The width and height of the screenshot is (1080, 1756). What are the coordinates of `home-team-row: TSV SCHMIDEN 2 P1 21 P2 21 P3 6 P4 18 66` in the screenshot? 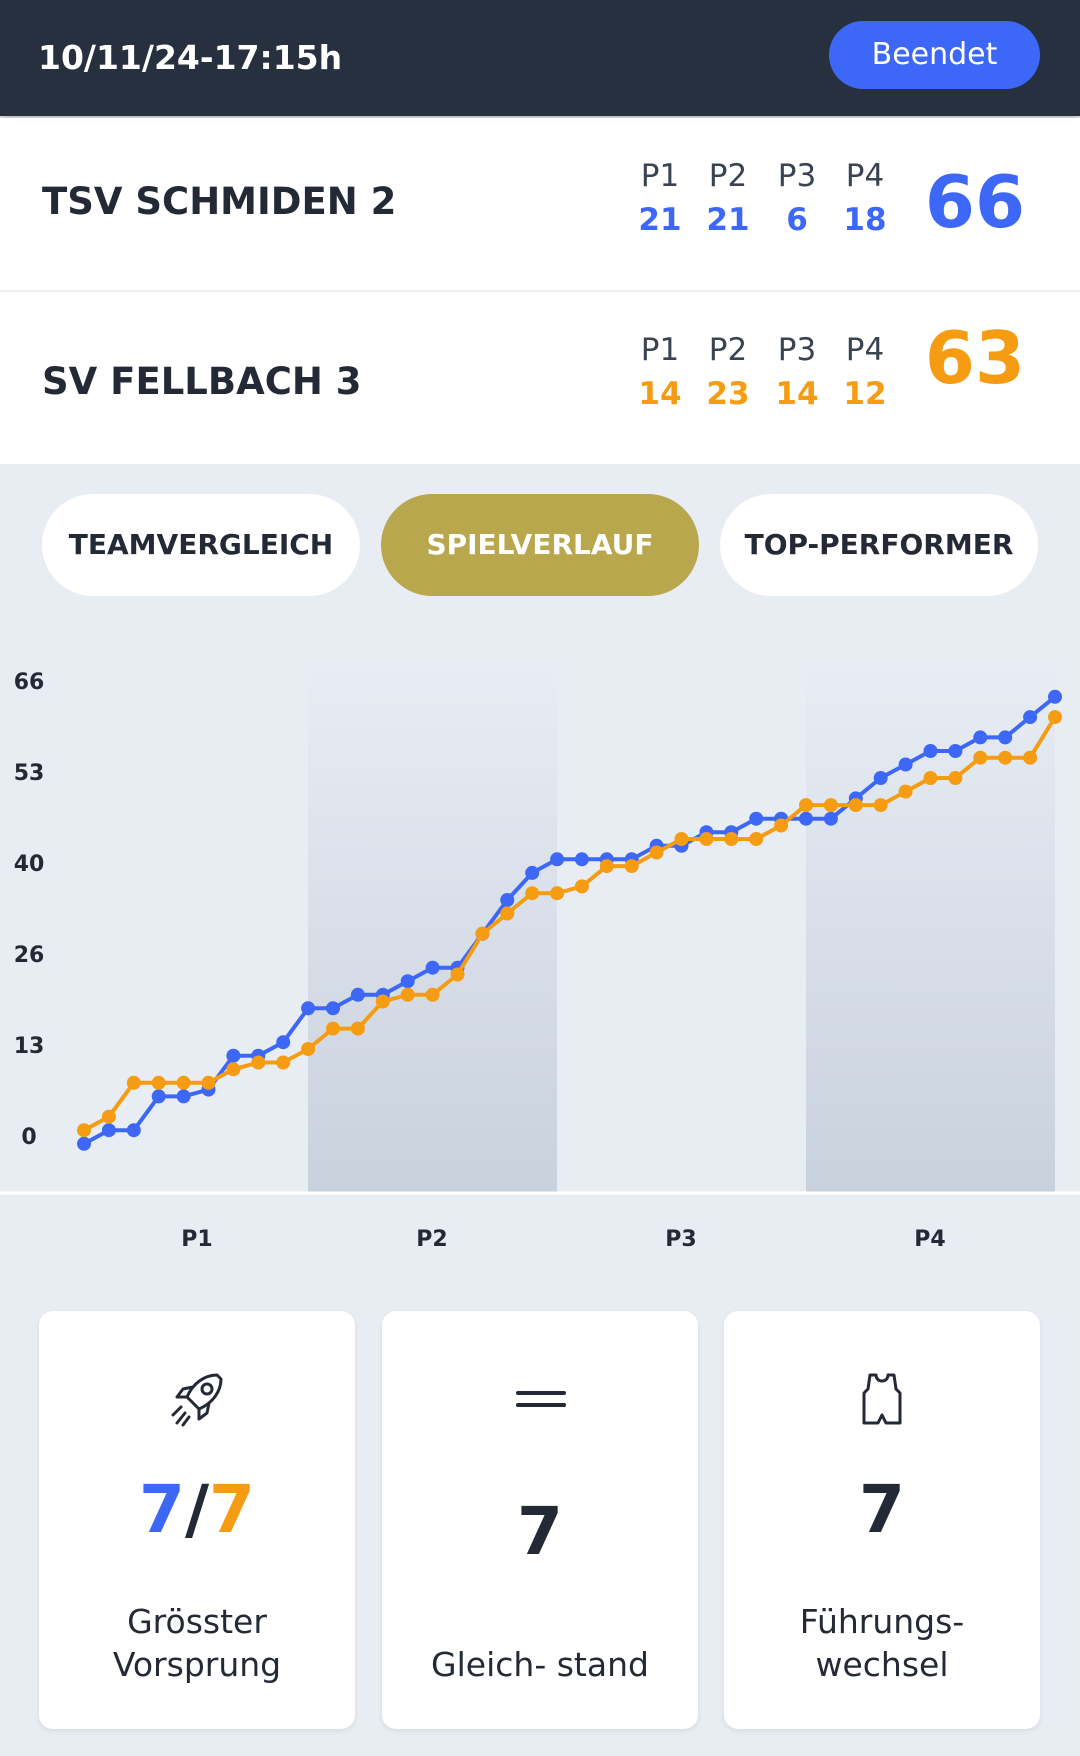 It's located at (540, 205).